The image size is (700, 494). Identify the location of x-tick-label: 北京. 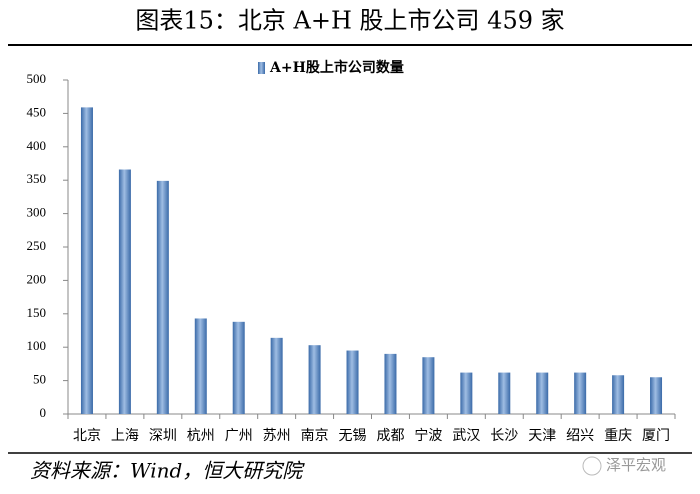
(87, 436).